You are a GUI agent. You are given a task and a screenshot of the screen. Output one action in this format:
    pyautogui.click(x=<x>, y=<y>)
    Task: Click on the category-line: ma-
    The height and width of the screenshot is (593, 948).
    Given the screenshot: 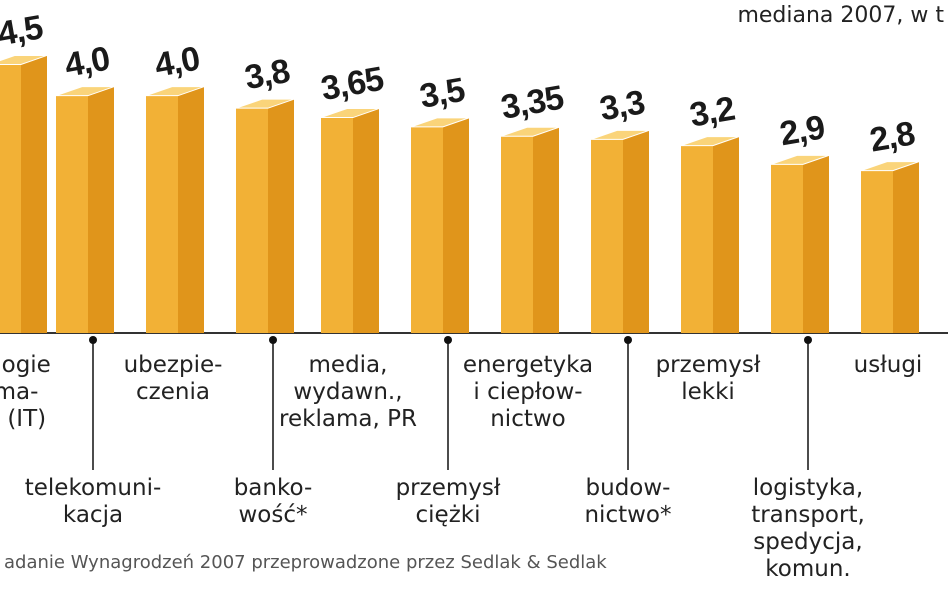 What is the action you would take?
    pyautogui.click(x=19, y=392)
    